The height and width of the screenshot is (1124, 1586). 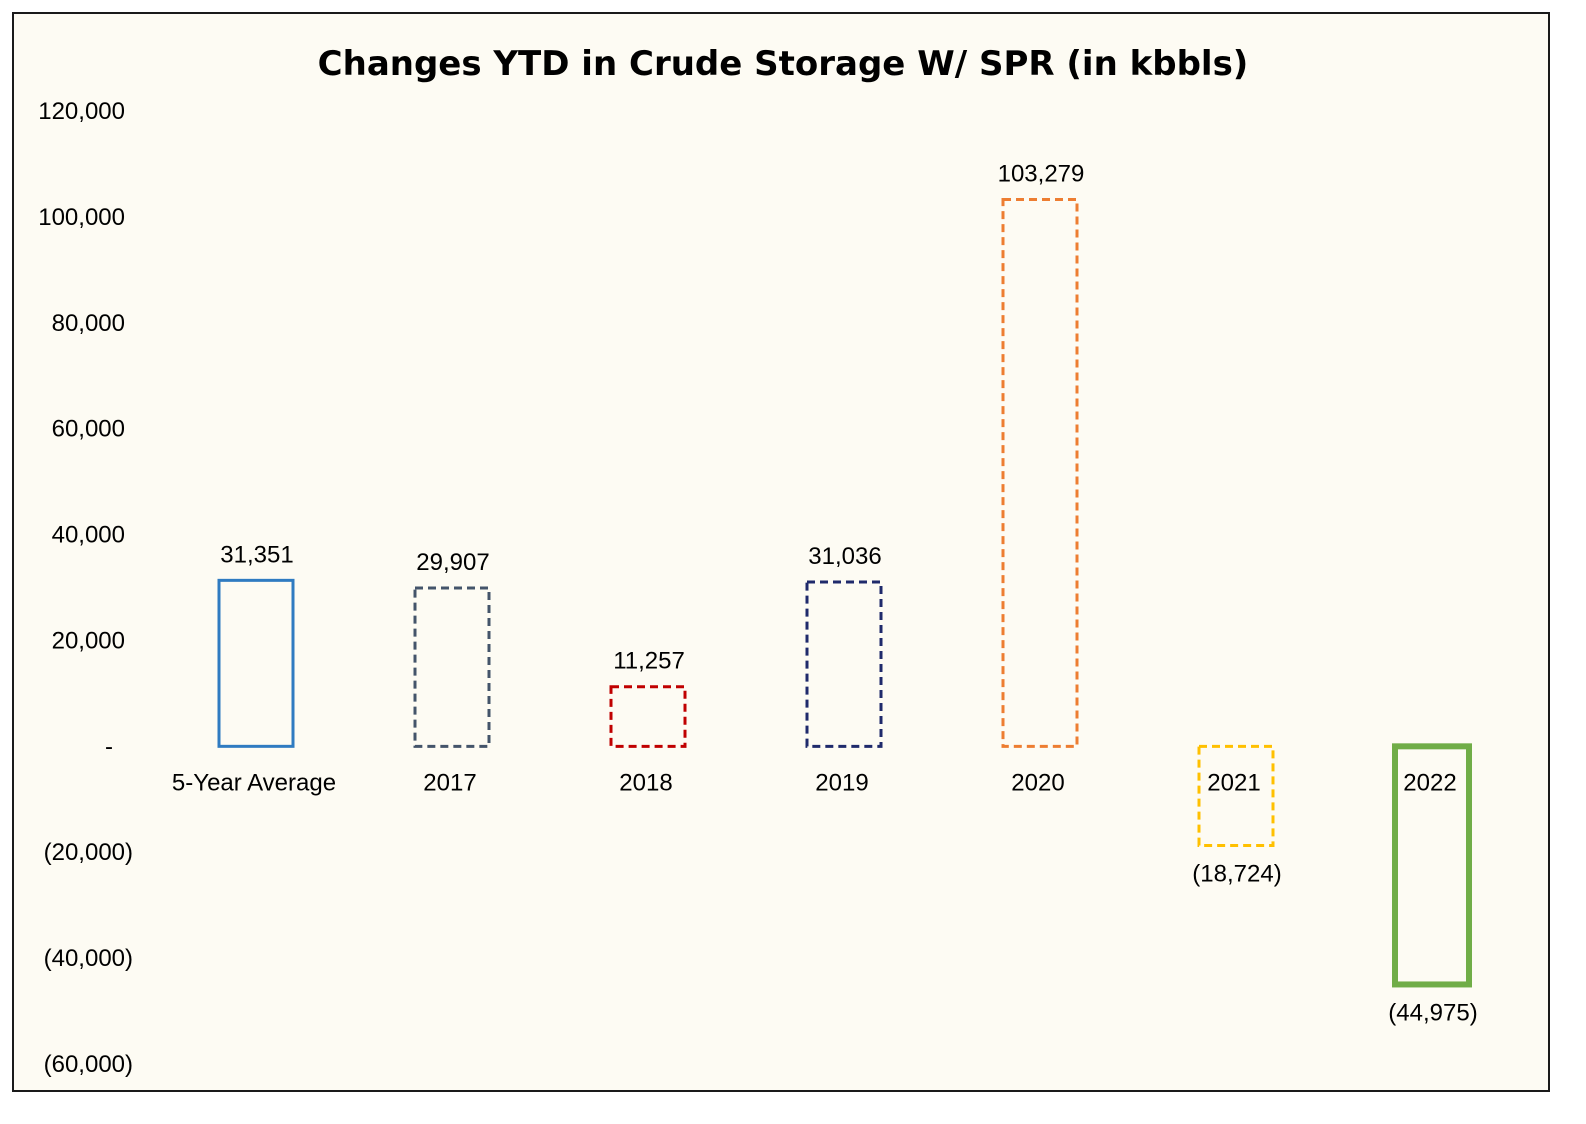 What do you see at coordinates (88, 535) in the screenshot?
I see `y-tick-label: 40,000` at bounding box center [88, 535].